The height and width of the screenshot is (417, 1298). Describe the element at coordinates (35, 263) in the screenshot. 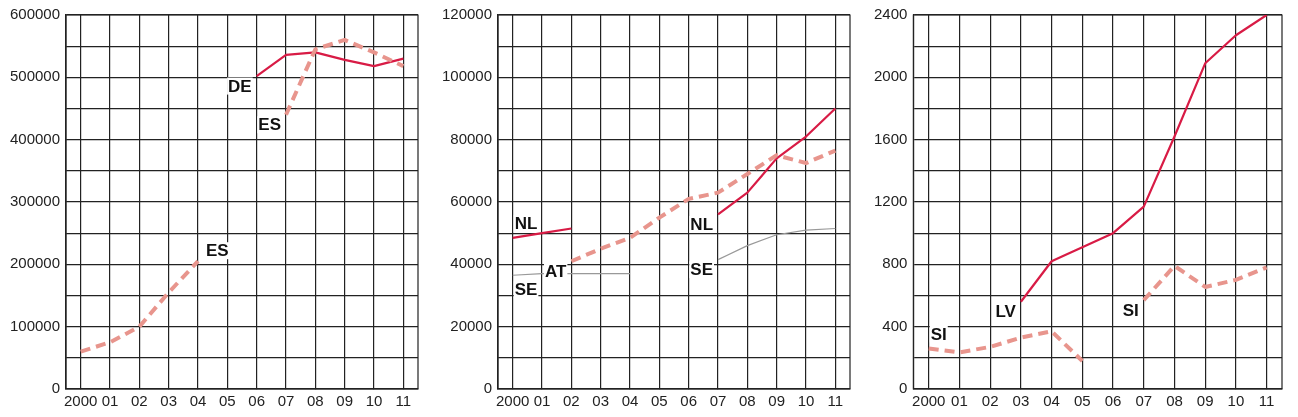

I see `y-tick-label: 200000` at that location.